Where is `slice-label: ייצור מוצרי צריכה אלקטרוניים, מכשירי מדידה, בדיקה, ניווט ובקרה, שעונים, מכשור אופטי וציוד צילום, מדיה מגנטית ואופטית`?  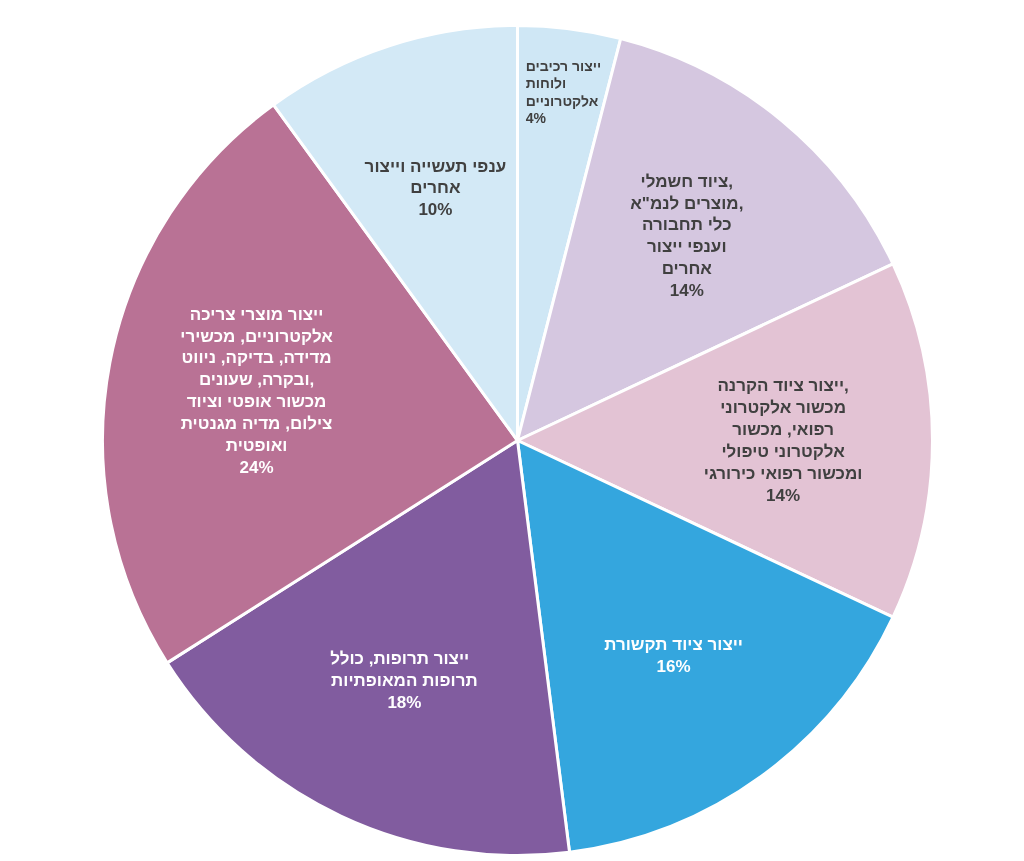
slice-label: ייצור מוצרי צריכה אלקטרוניים, מכשירי מדידה, בדיקה, ניווט ובקרה, שעונים, מכשור אופטי וציוד צילום, מדיה מגנטית ואופטית is located at coordinates (257, 379).